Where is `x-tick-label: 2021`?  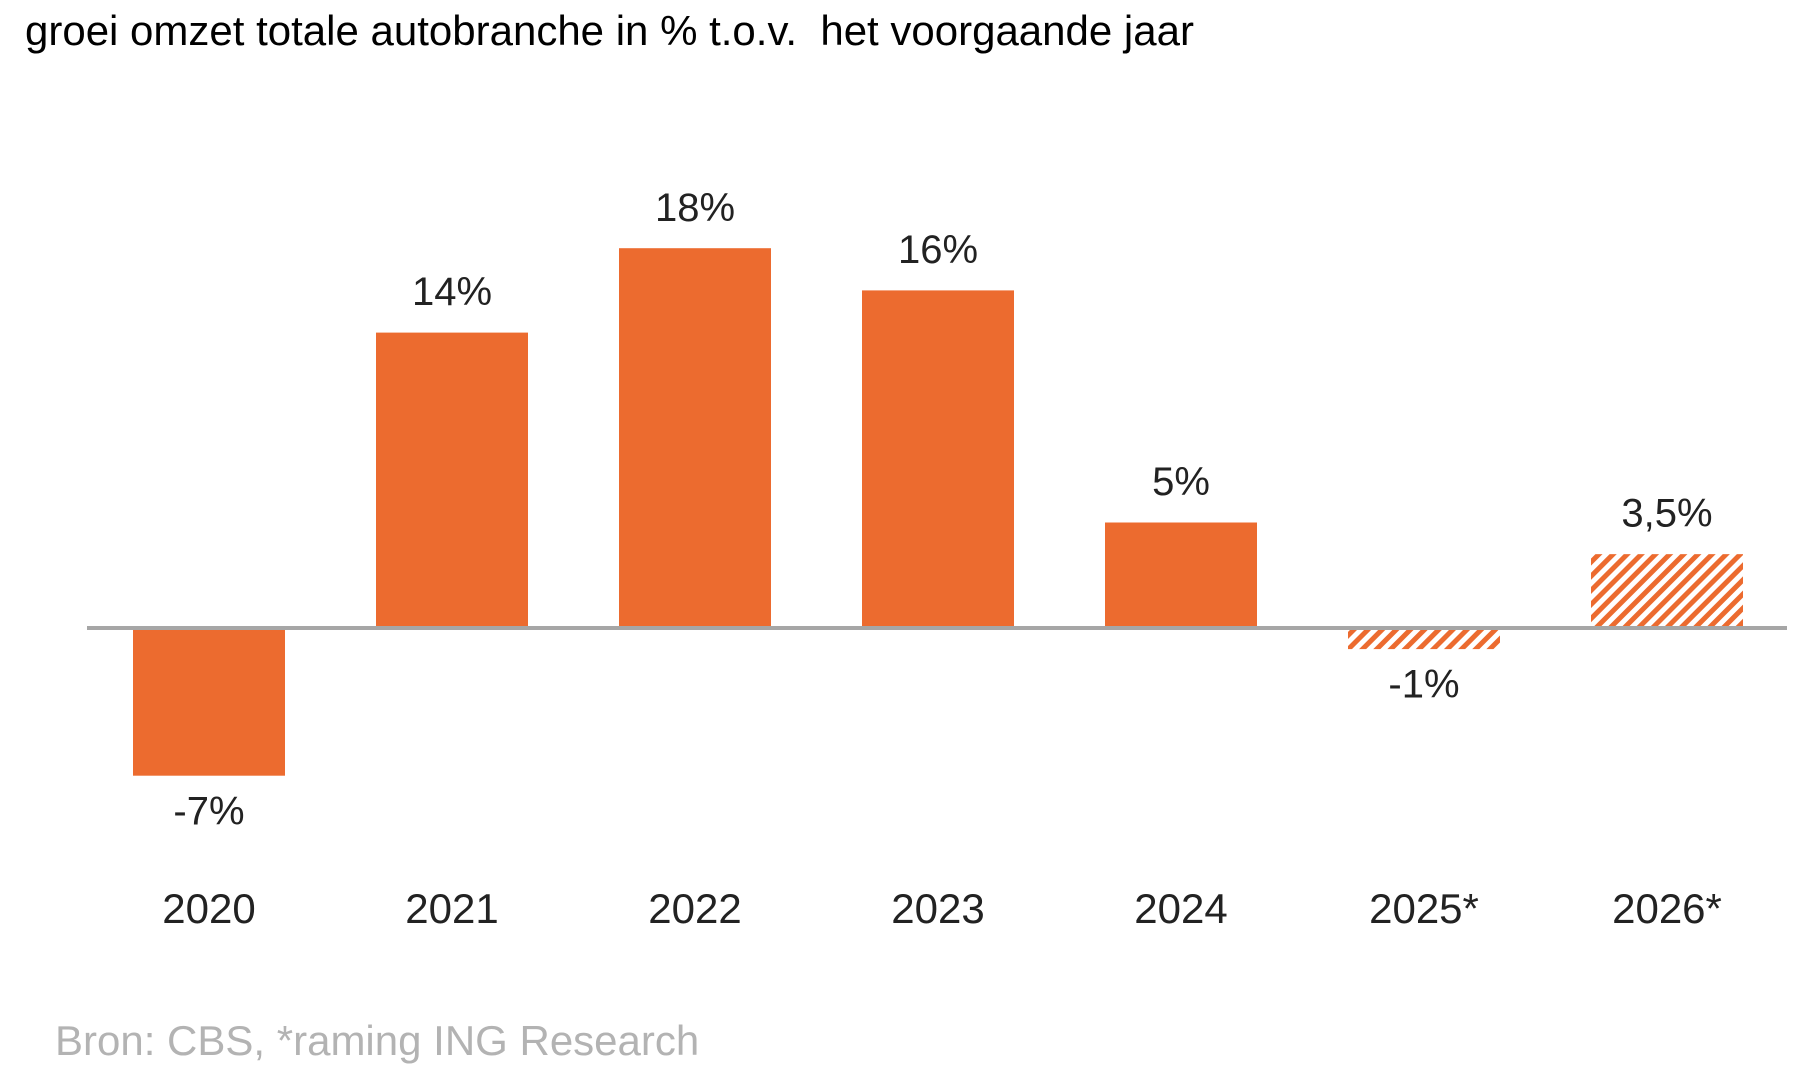 x-tick-label: 2021 is located at coordinates (451, 908).